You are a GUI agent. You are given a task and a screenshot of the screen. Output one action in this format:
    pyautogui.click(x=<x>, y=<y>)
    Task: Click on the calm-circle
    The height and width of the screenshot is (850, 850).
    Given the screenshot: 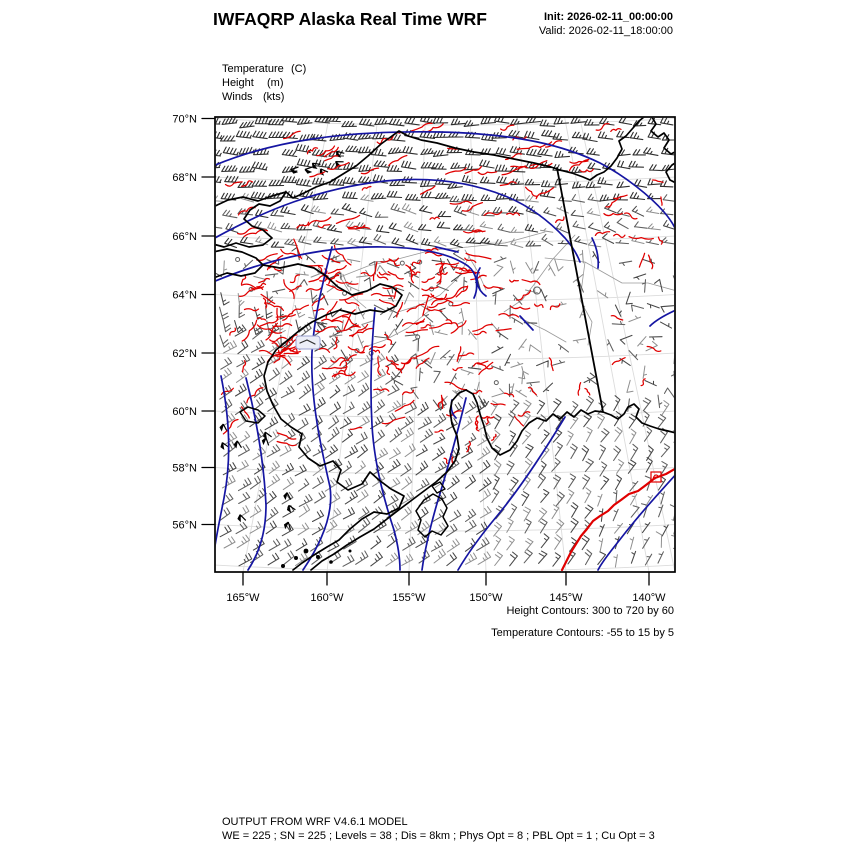 What is the action you would take?
    pyautogui.click(x=537, y=290)
    